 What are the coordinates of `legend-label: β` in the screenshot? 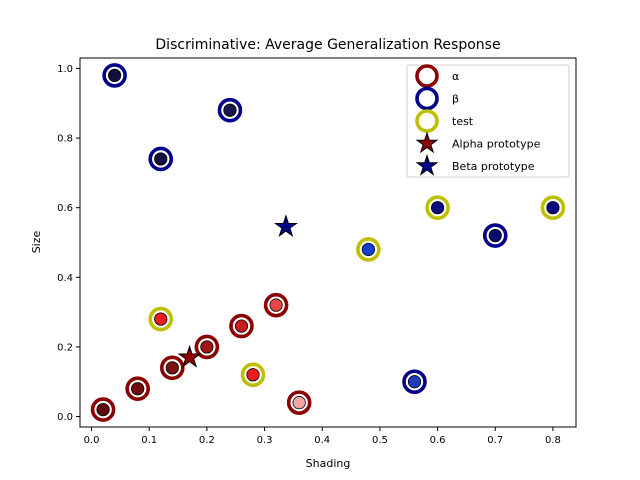 It's located at (455, 99).